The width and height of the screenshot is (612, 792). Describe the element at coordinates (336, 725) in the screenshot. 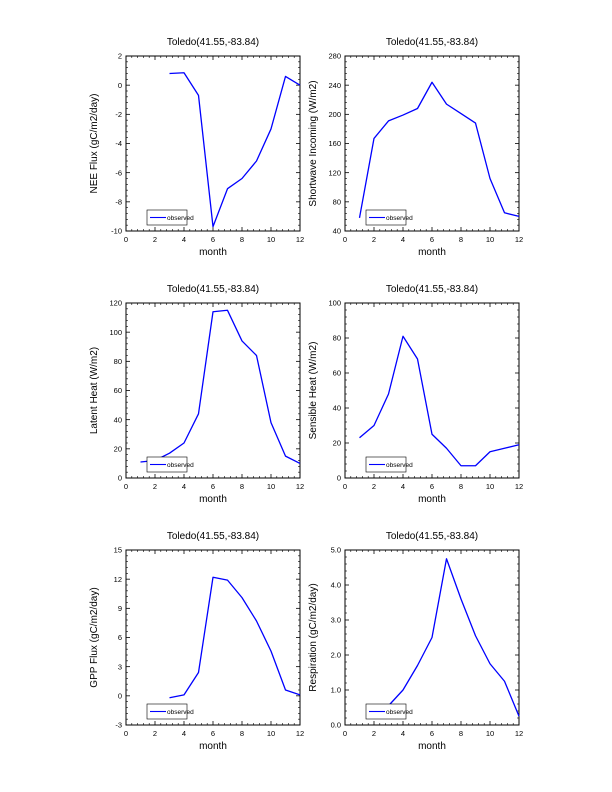

I see `y-tick-label: 0.0` at that location.